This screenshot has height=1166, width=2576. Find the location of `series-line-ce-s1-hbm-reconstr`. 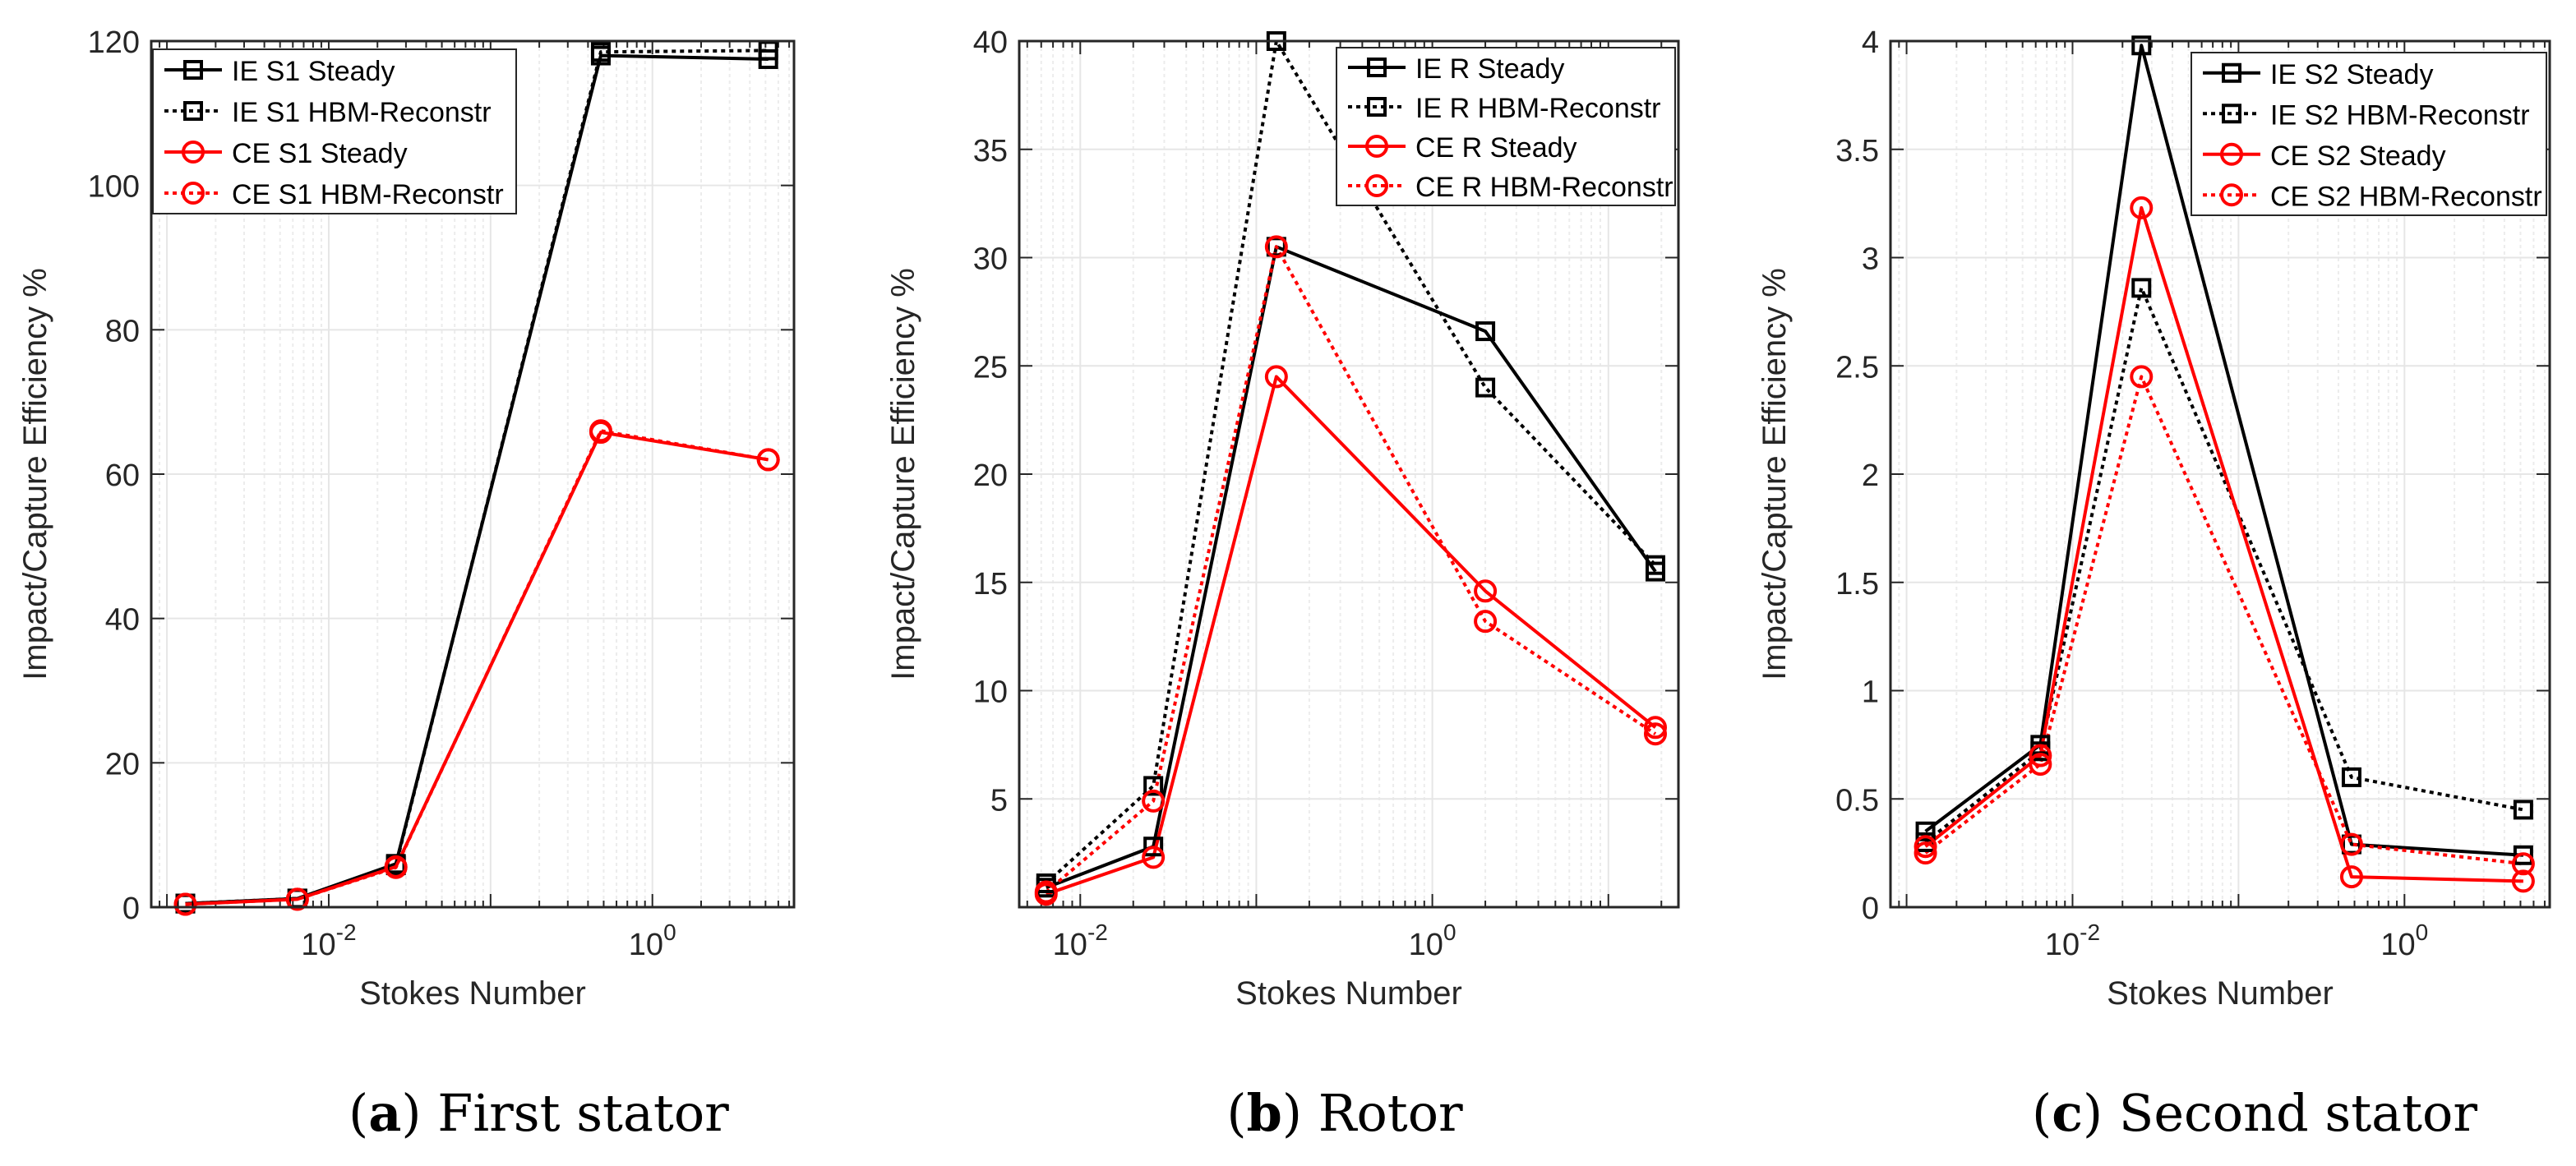

series-line-ce-s1-hbm-reconstr is located at coordinates (477, 668).